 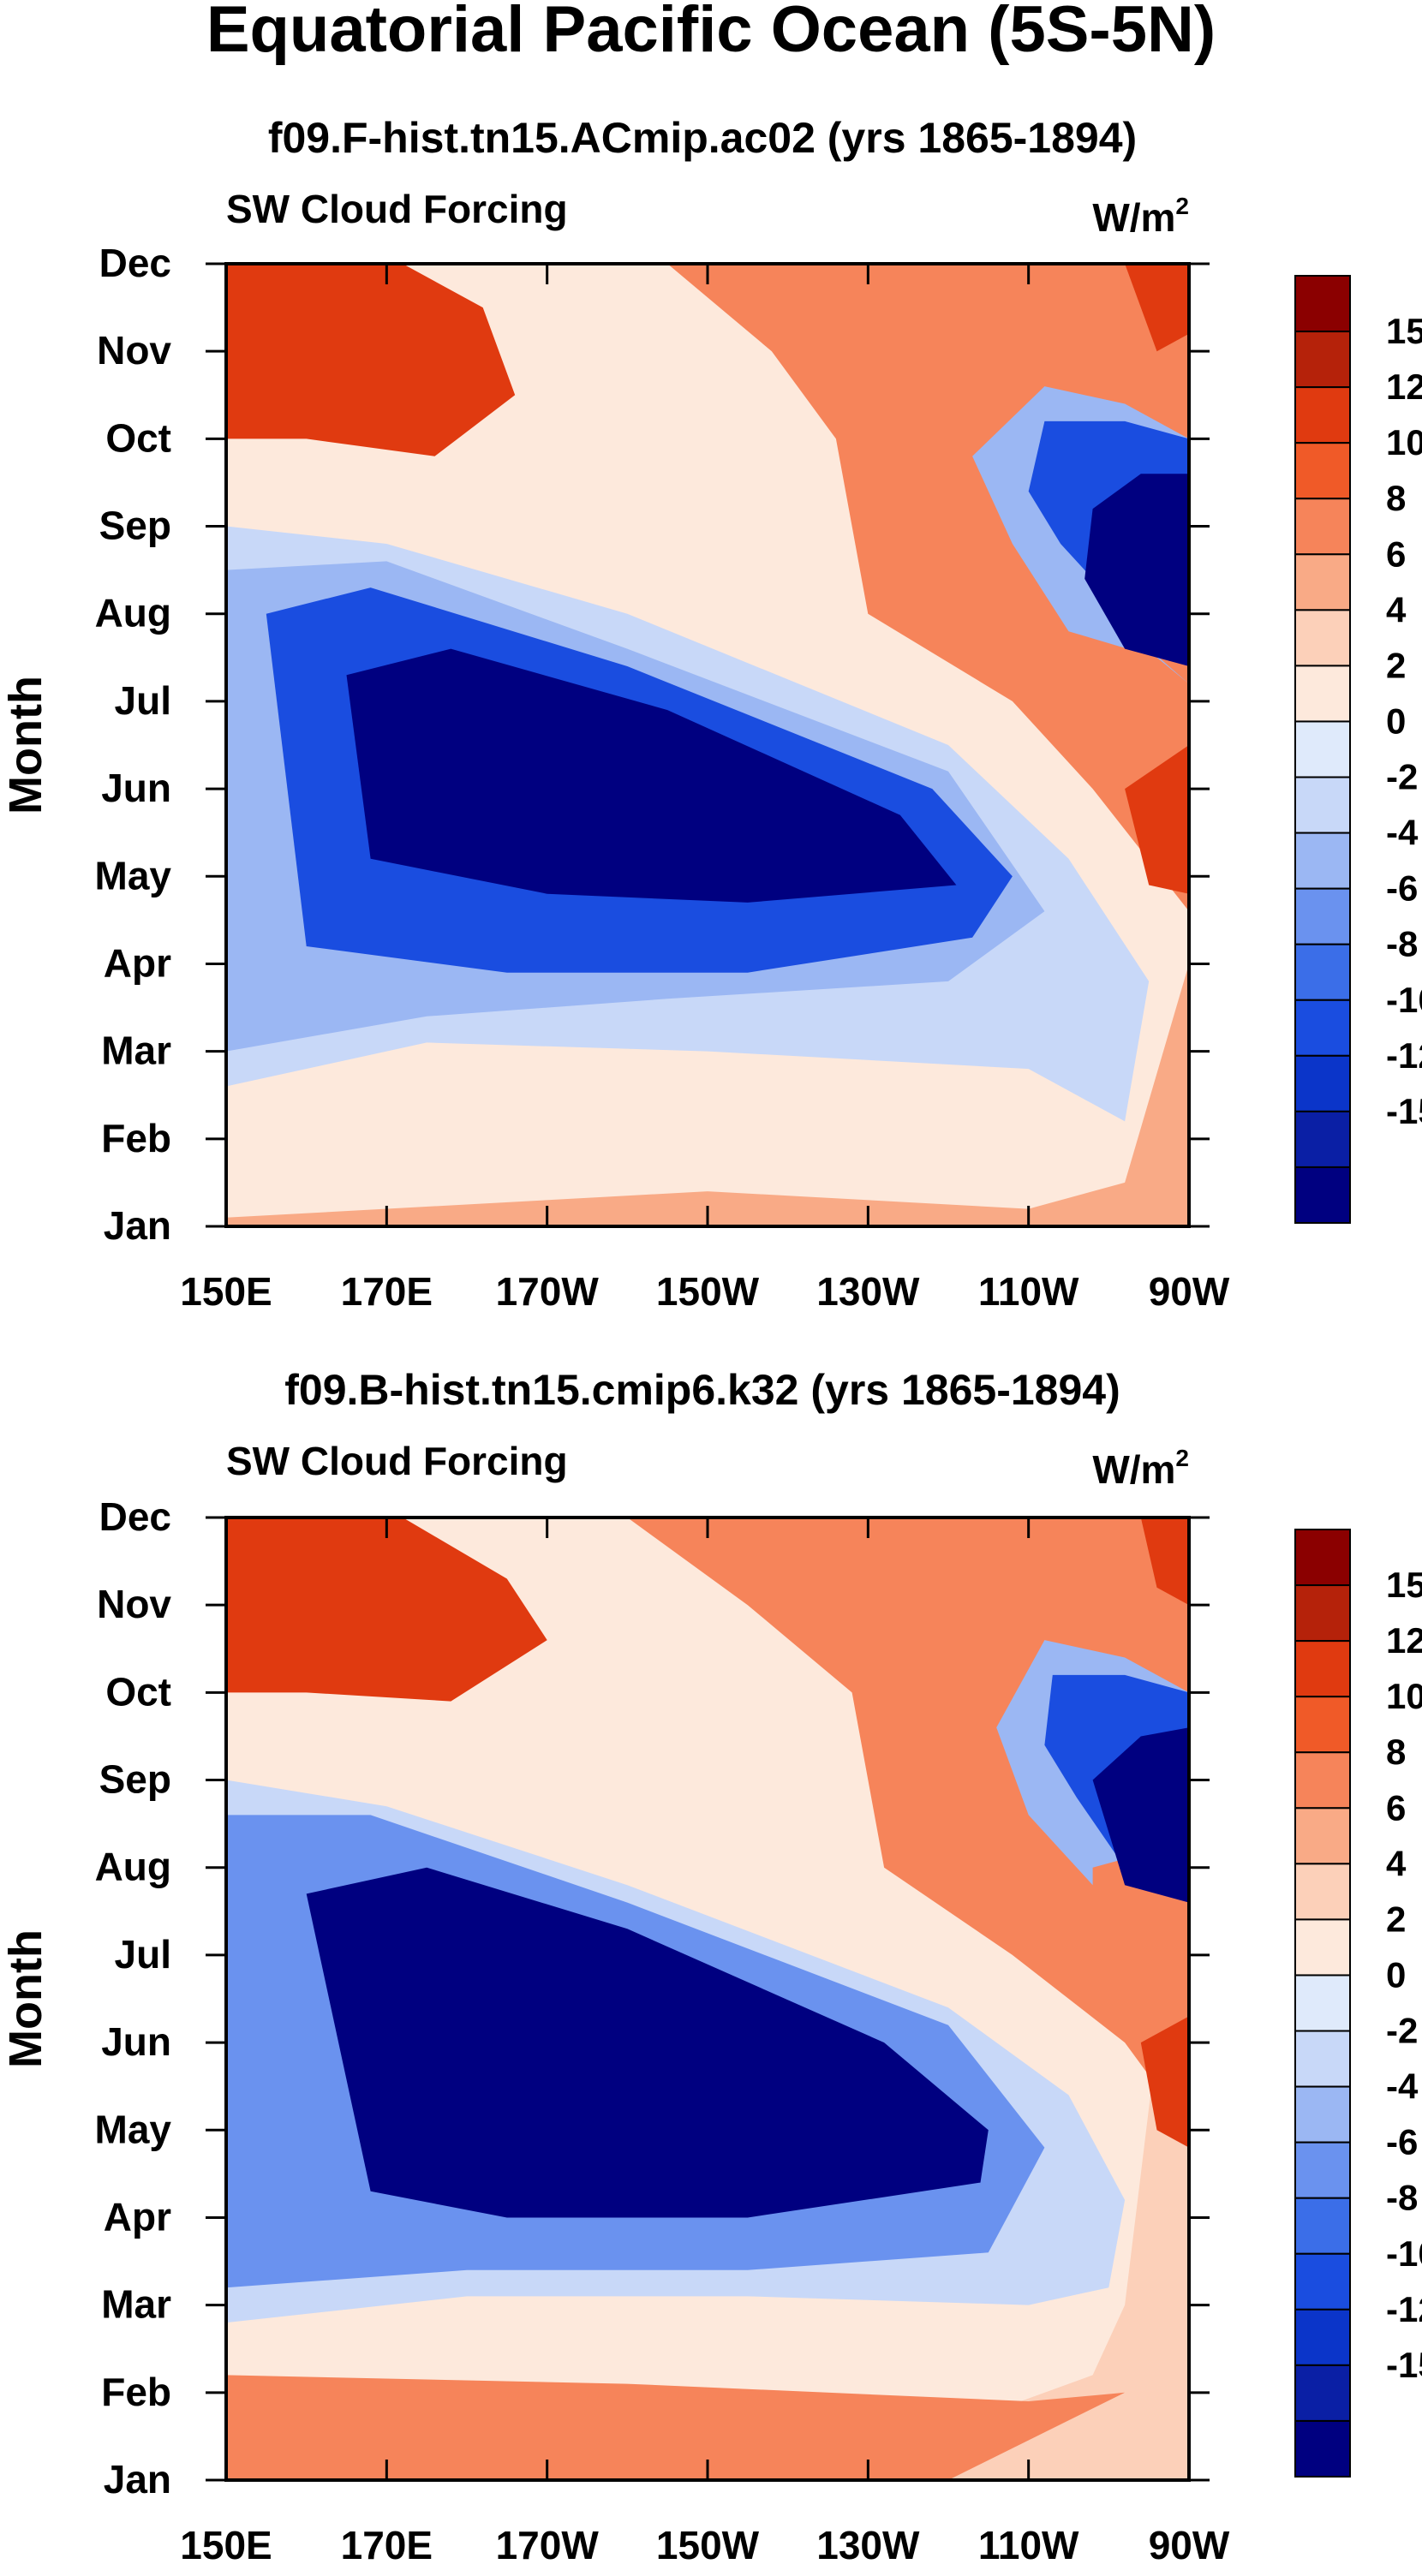 What do you see at coordinates (135, 263) in the screenshot?
I see `y-tick-label: Dec` at bounding box center [135, 263].